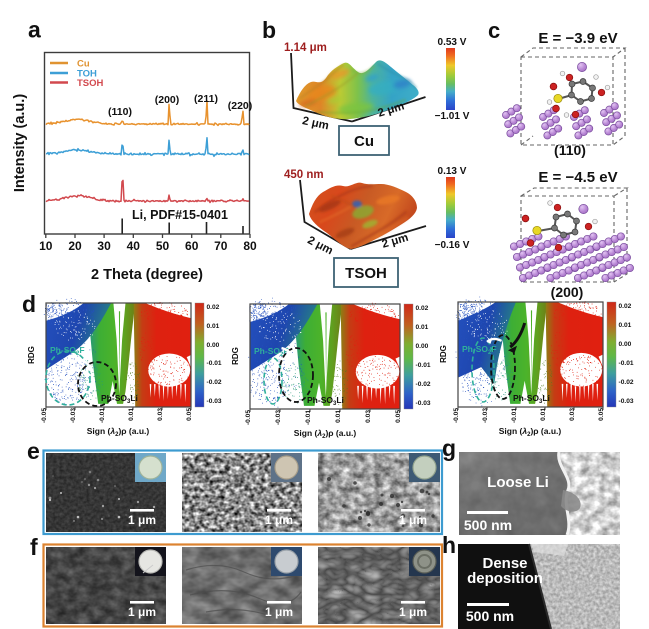 This screenshot has width=649, height=629. Describe the element at coordinates (33, 451) in the screenshot. I see `svg-text: e` at that location.